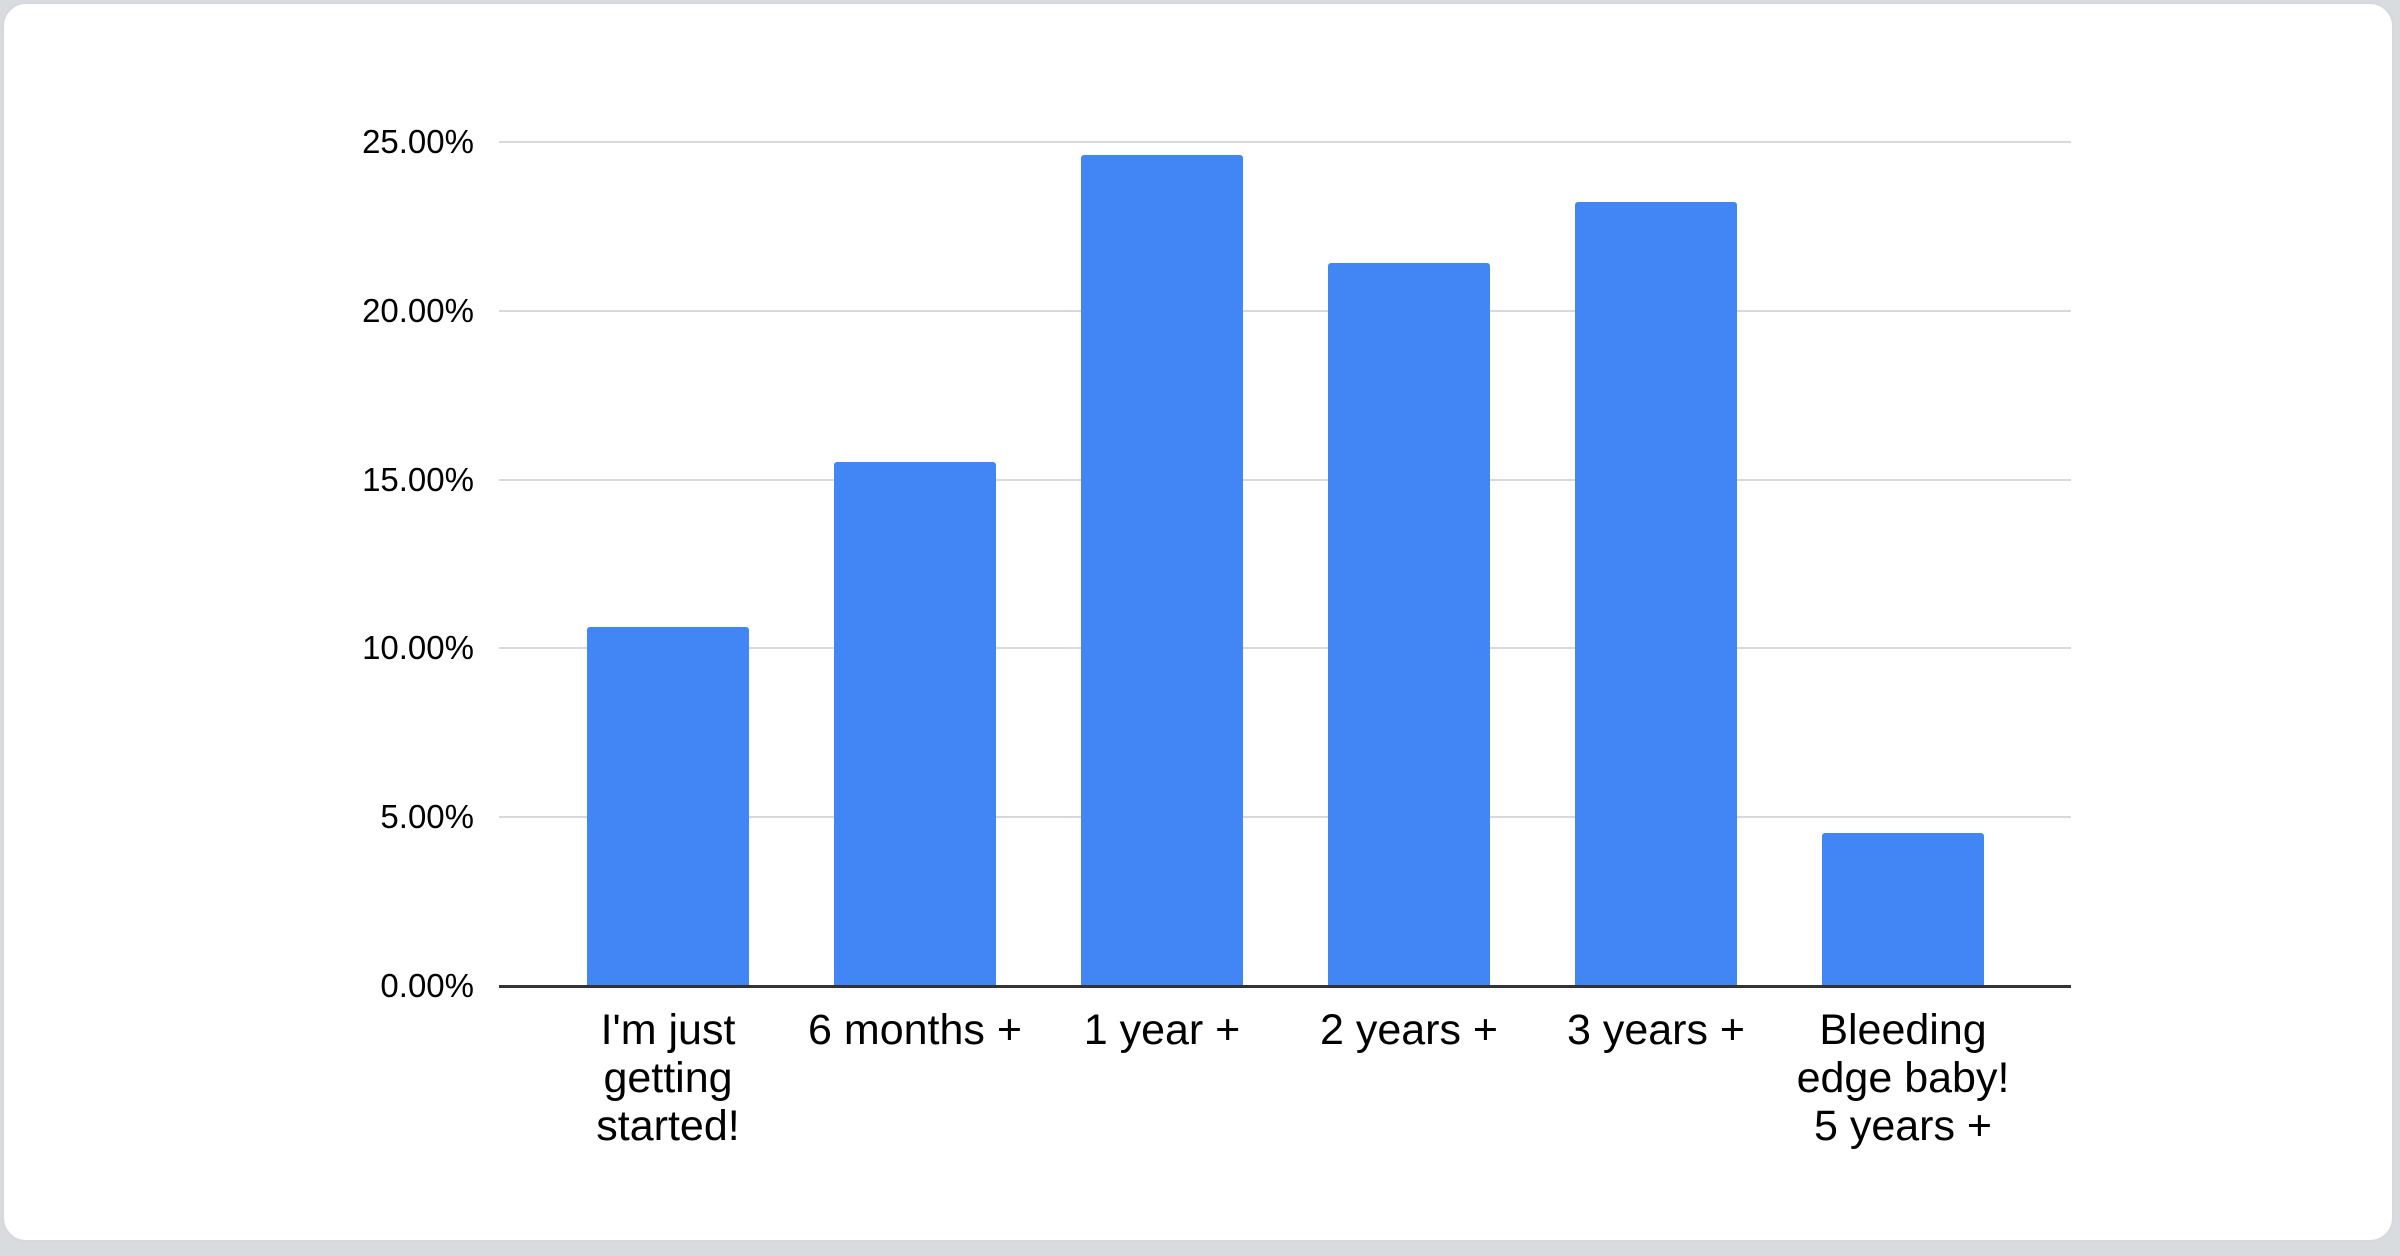 This screenshot has width=2400, height=1256. What do you see at coordinates (427, 985) in the screenshot?
I see `y-axis-tick-label: 0.00%` at bounding box center [427, 985].